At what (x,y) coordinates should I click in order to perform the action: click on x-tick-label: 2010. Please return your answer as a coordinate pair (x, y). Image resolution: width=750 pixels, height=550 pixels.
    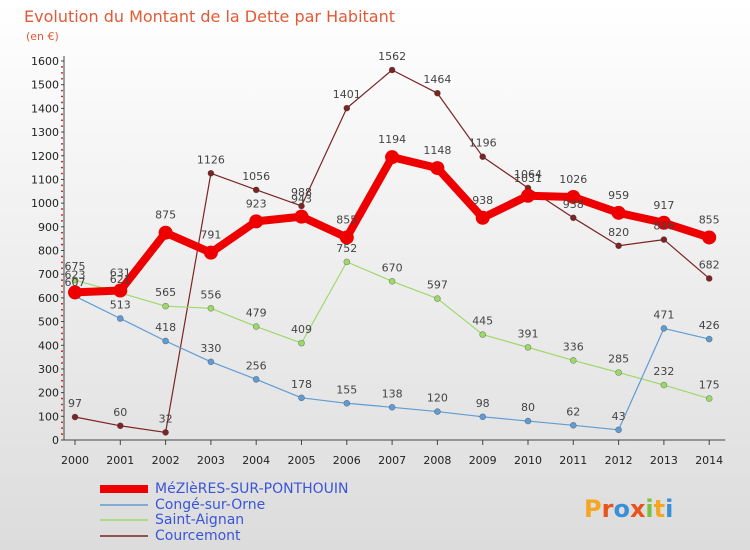
    Looking at the image, I should click on (528, 460).